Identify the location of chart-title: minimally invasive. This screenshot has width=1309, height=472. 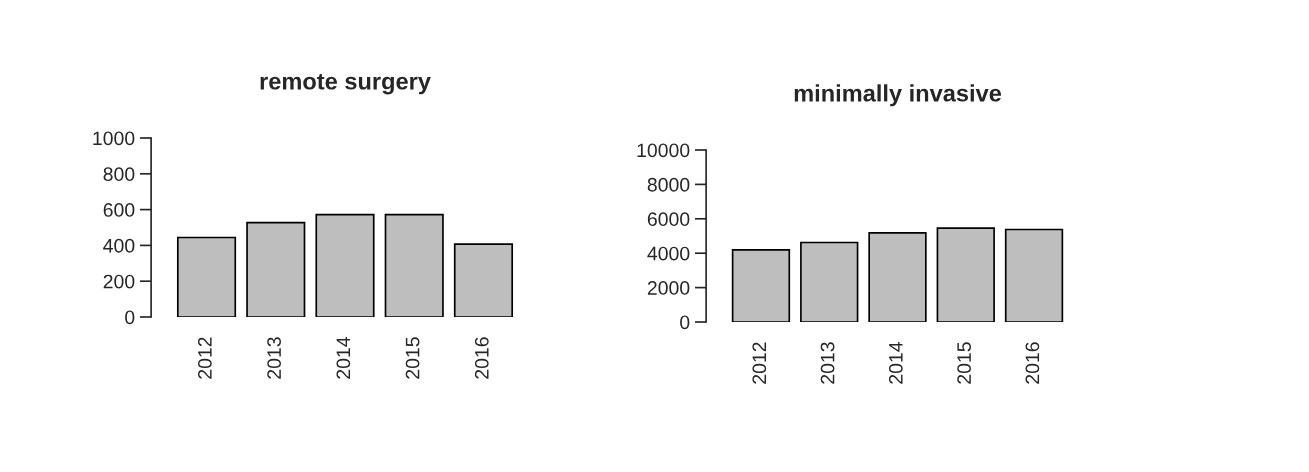
(898, 95).